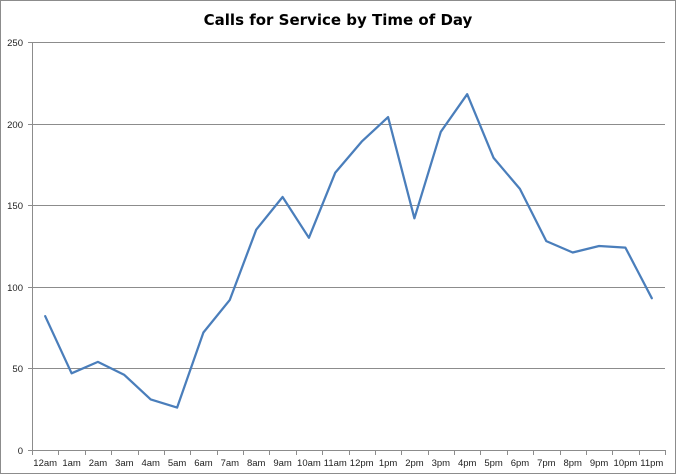 The width and height of the screenshot is (676, 474). I want to click on x-tick-label: 8pm, so click(572, 463).